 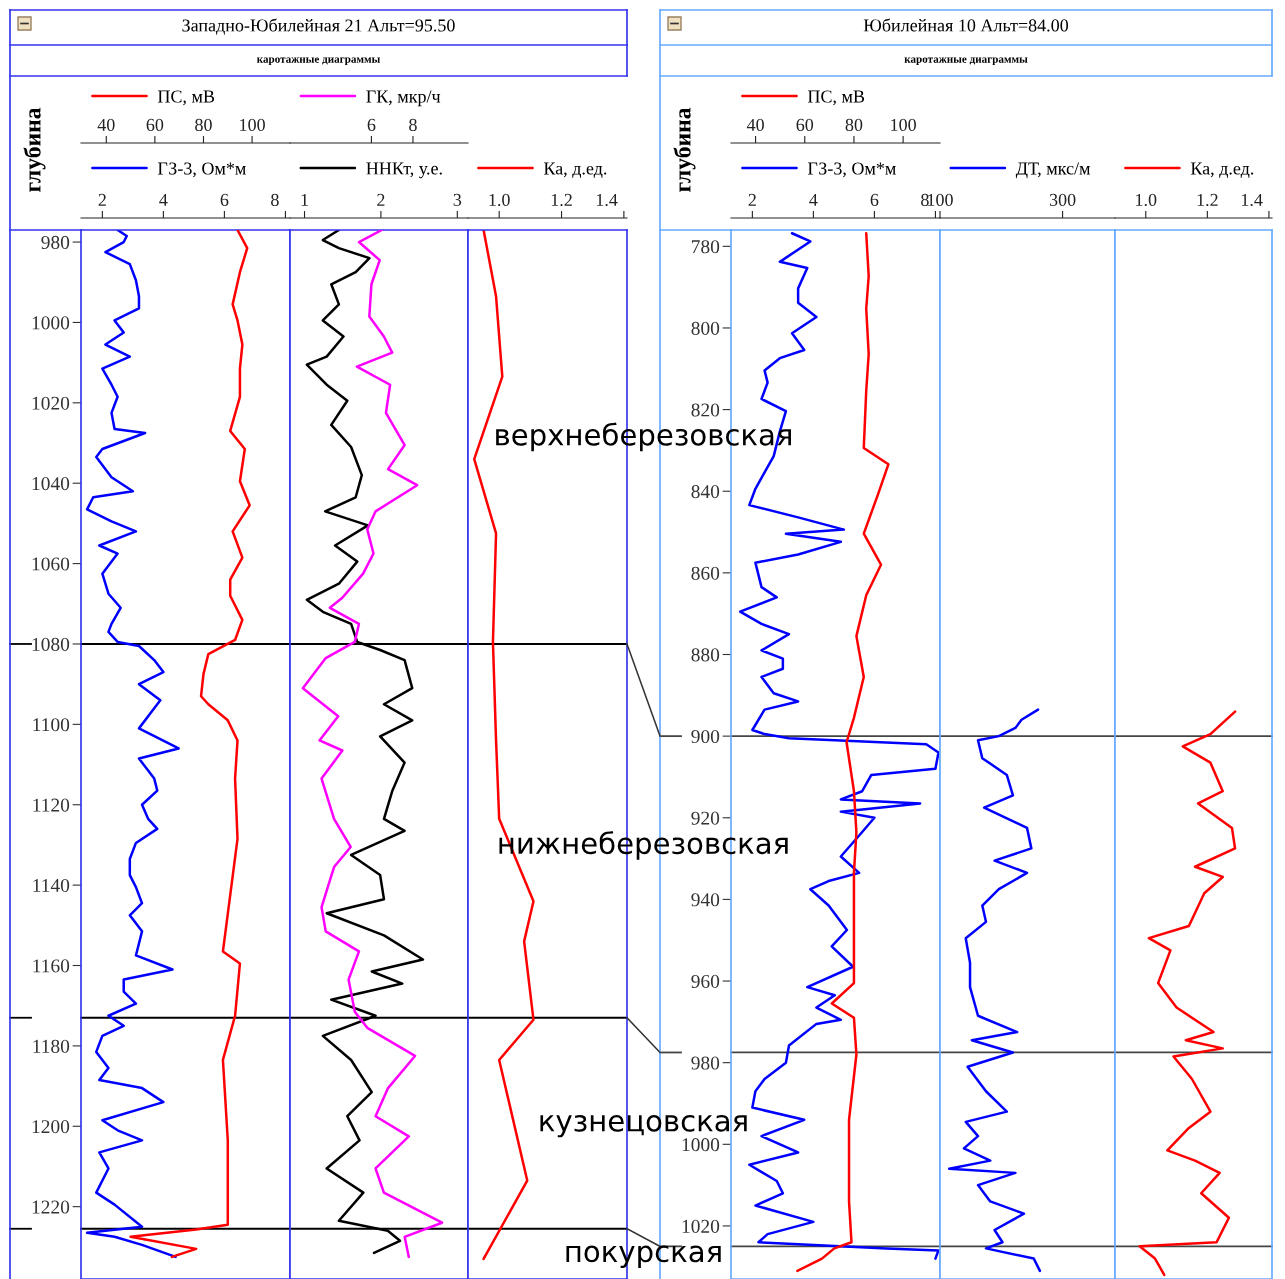 I want to click on legend-label: ННКт, у.е., so click(x=404, y=170).